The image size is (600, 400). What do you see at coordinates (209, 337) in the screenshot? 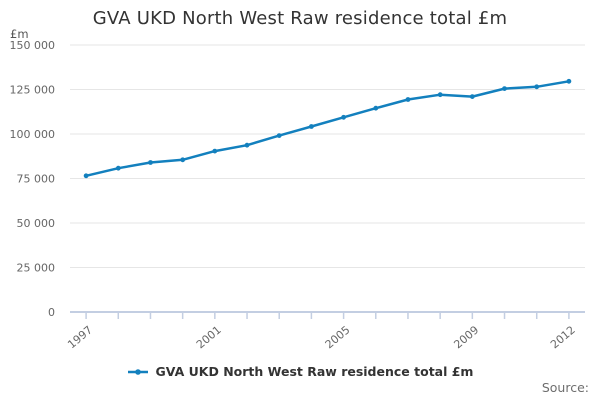
I see `x-tick-label: 2001` at bounding box center [209, 337].